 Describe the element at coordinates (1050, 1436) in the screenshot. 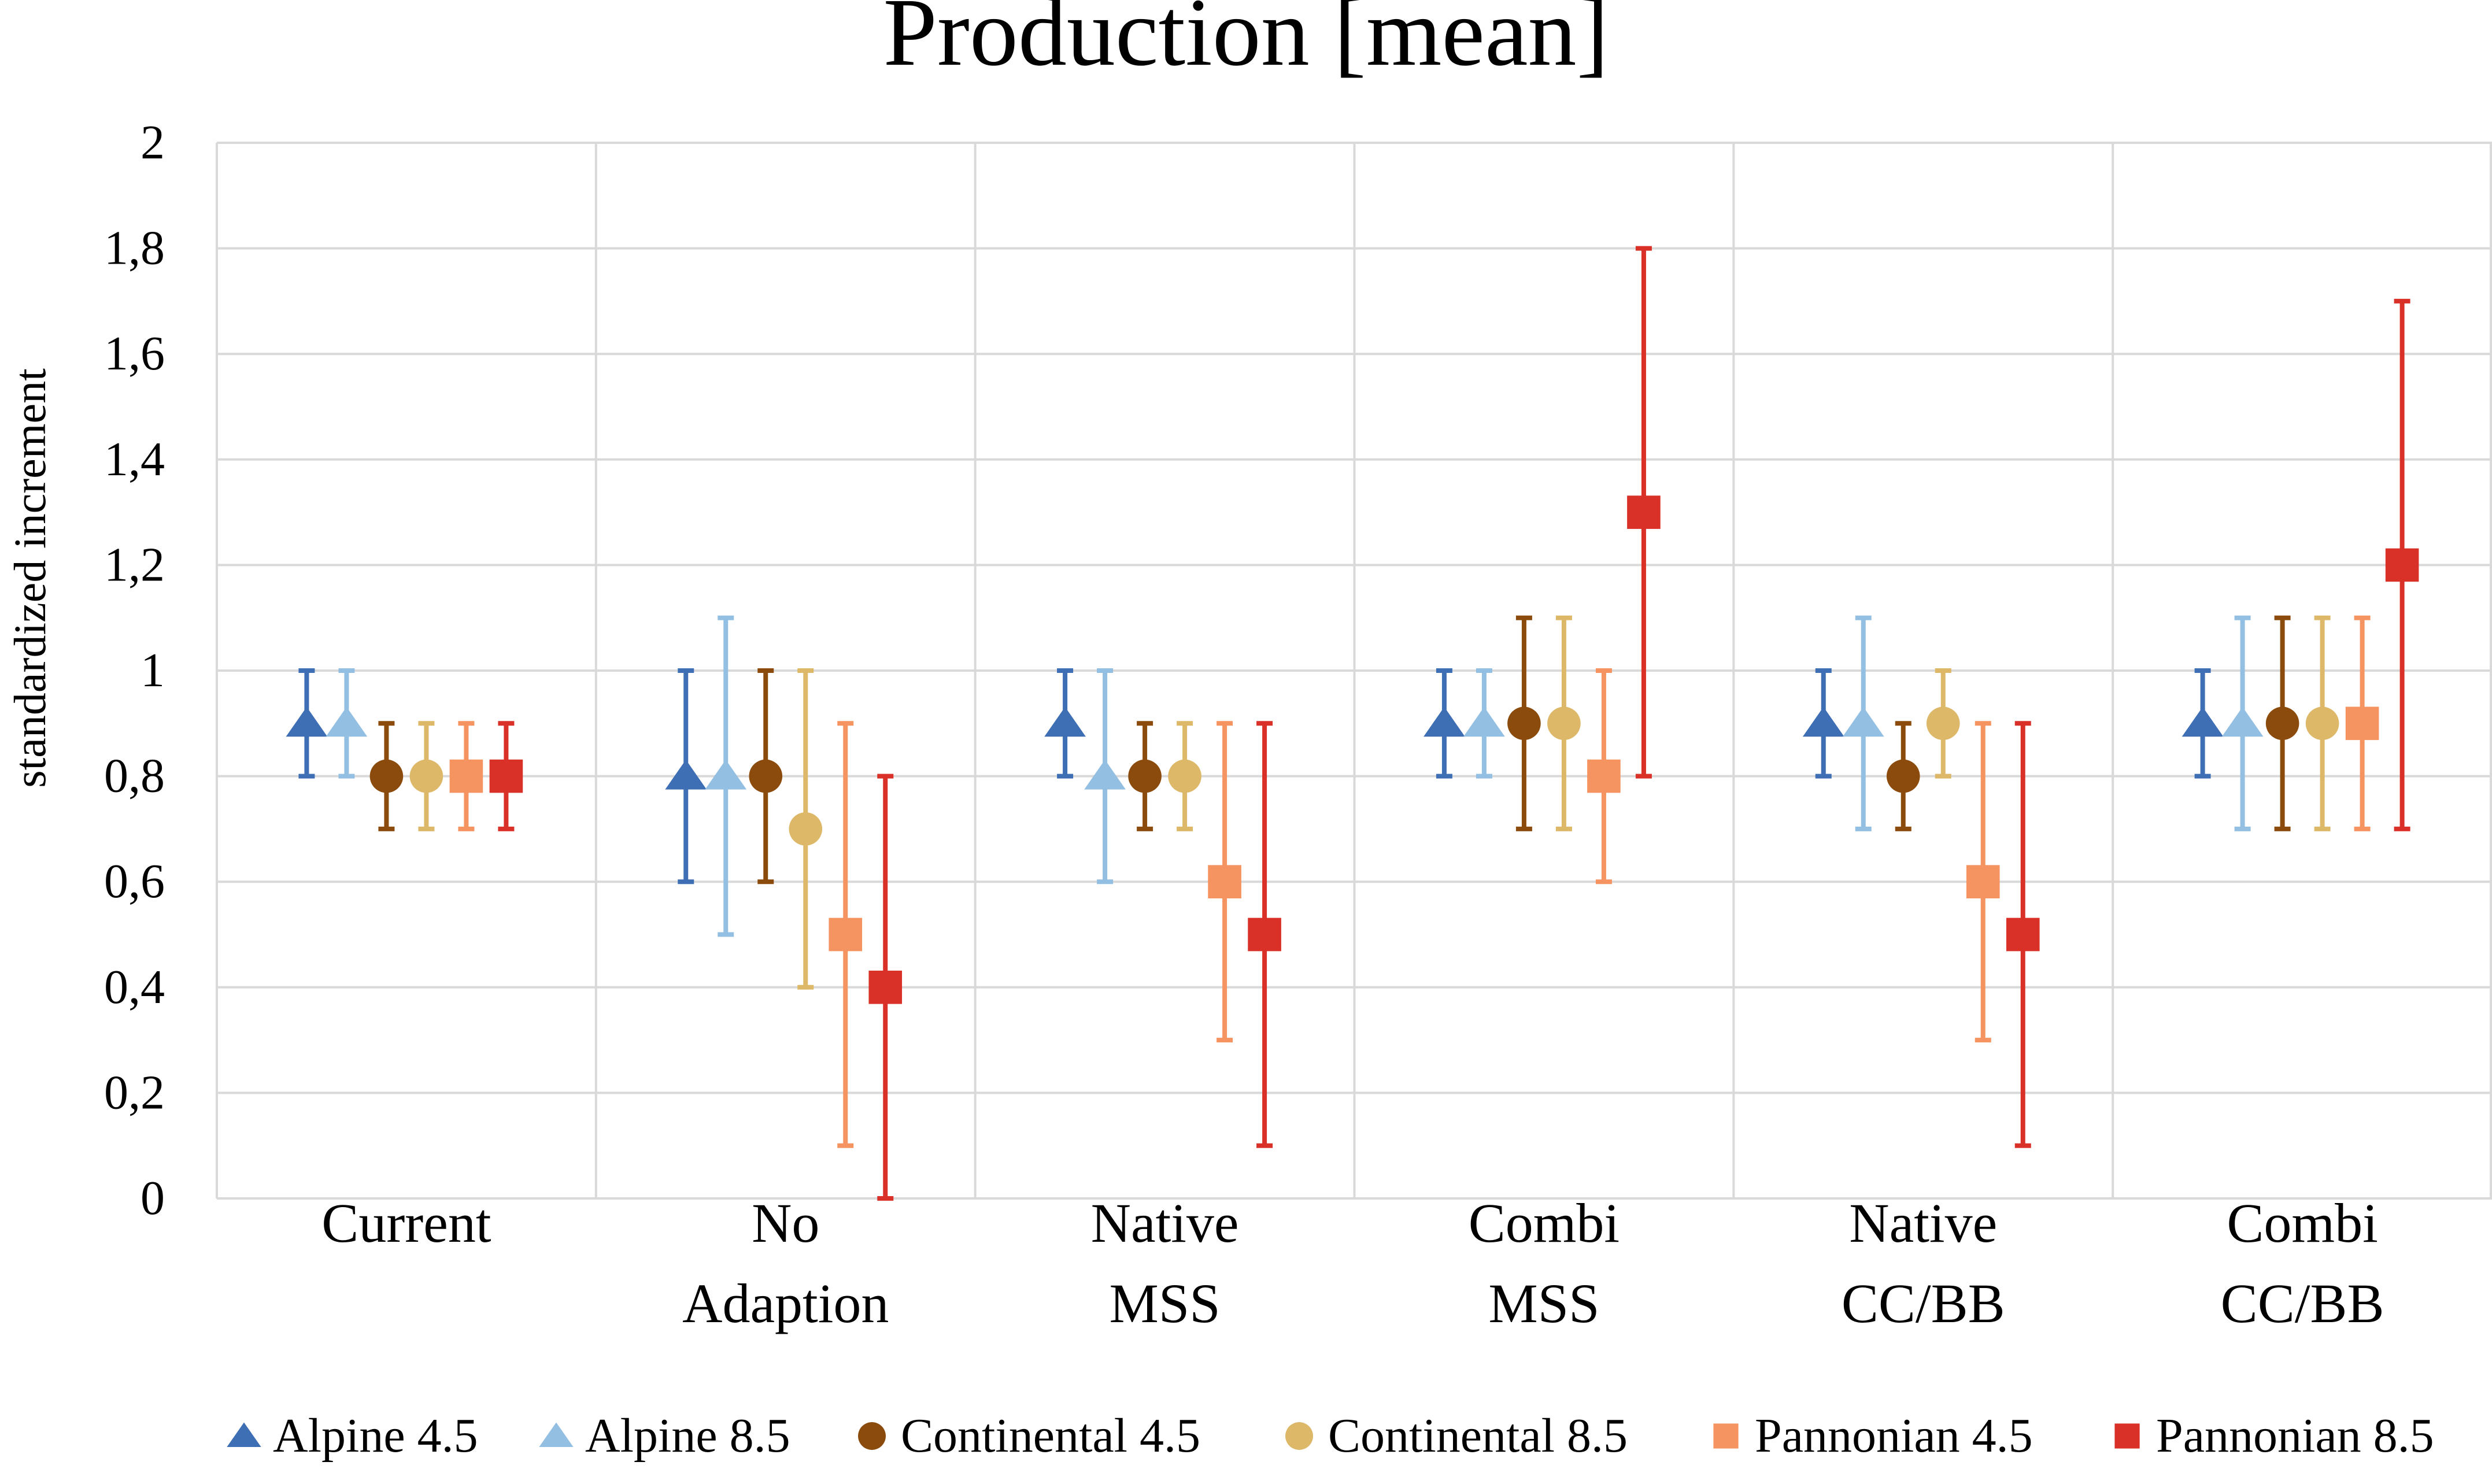

I see `legend-label: Continental 4.5` at that location.